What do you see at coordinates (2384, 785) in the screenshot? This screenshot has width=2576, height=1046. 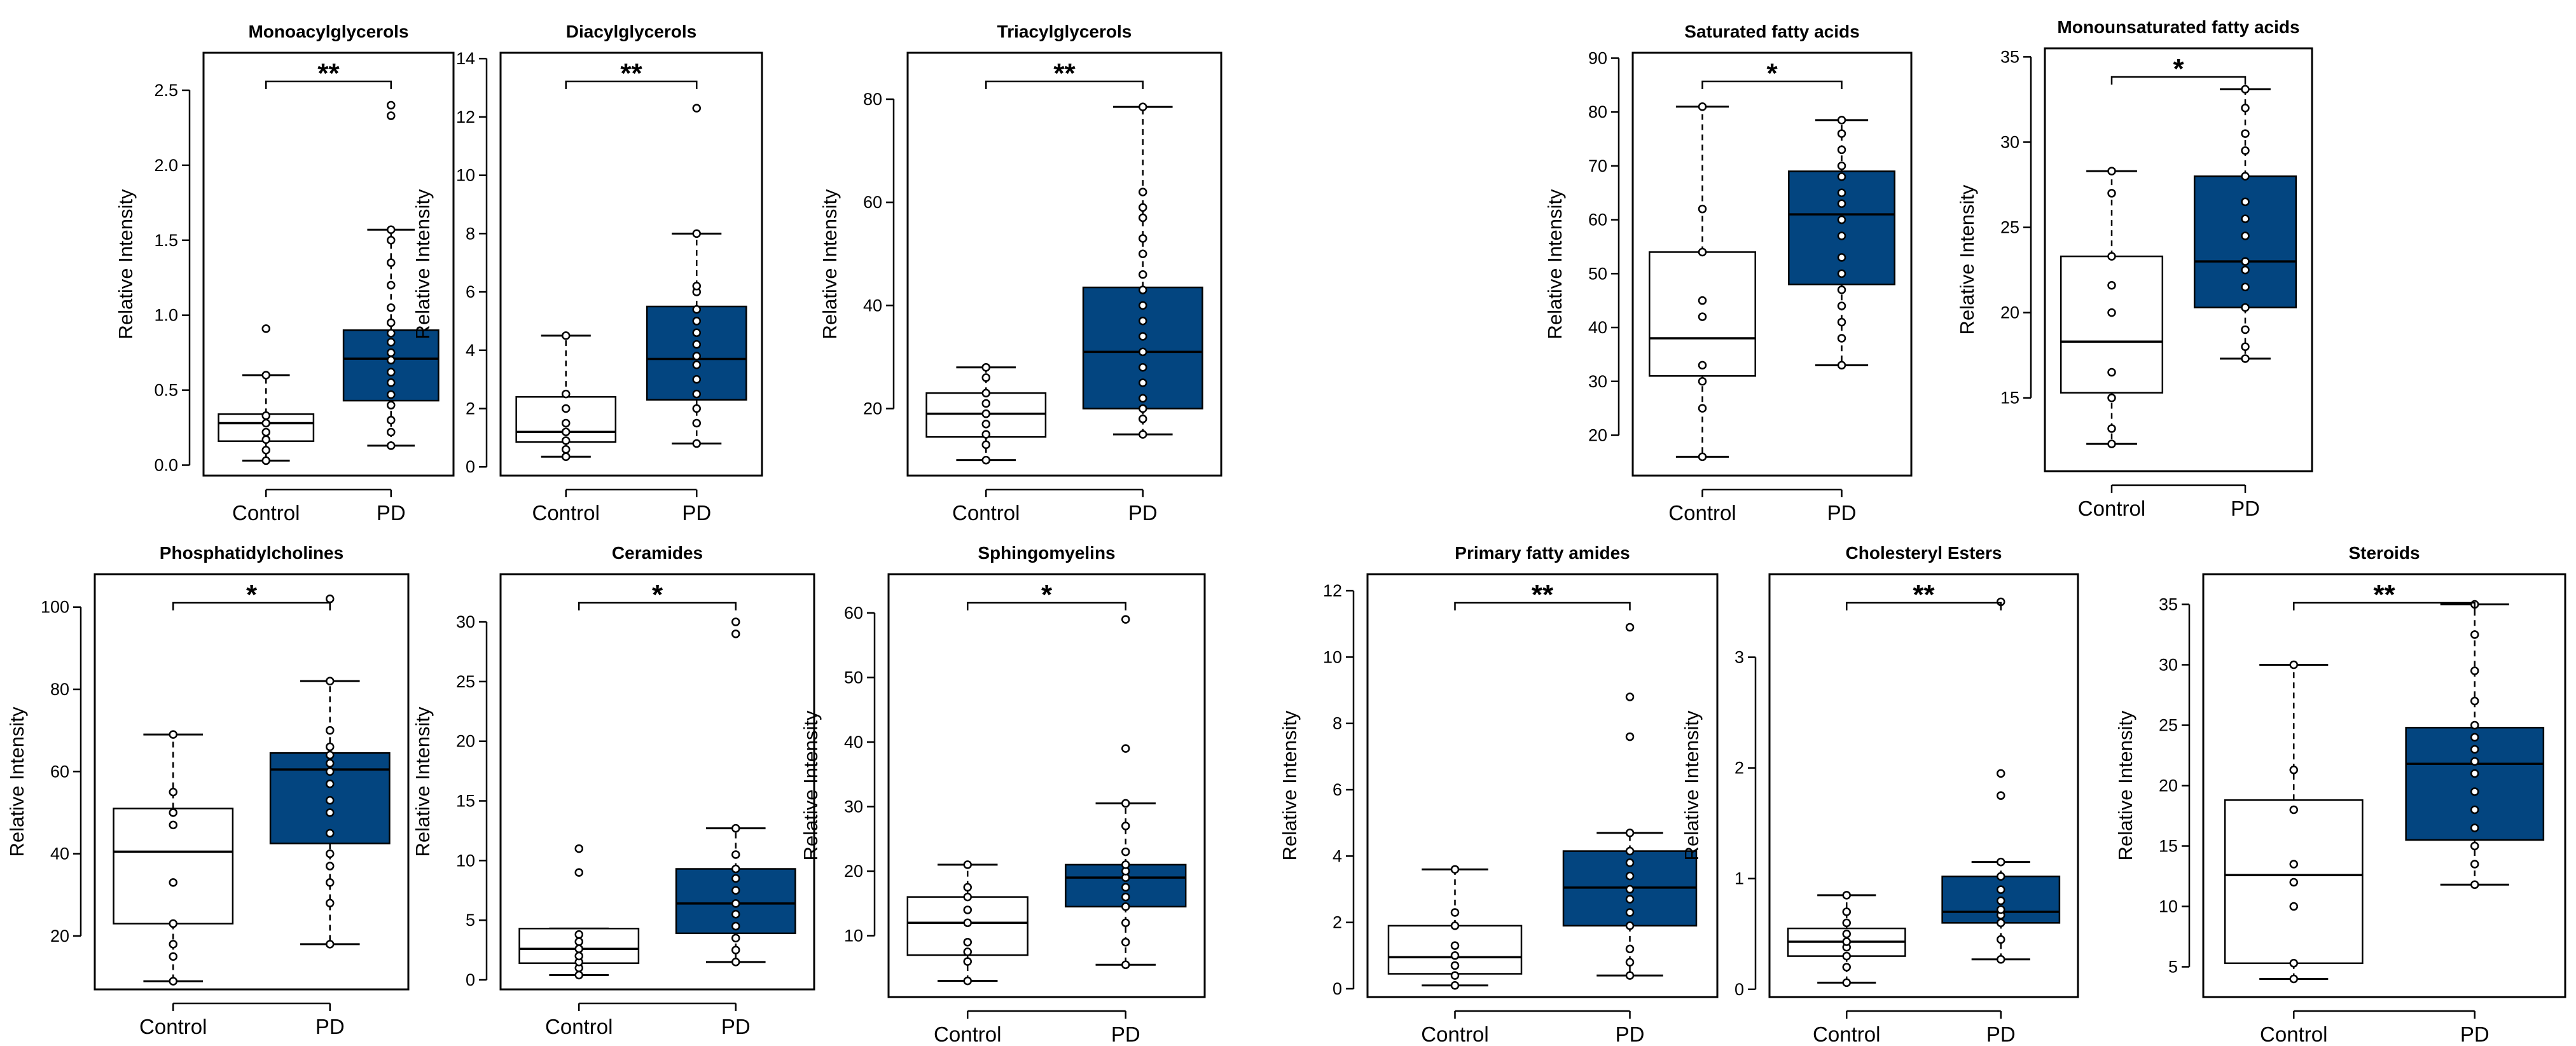 I see `plot-frame` at bounding box center [2384, 785].